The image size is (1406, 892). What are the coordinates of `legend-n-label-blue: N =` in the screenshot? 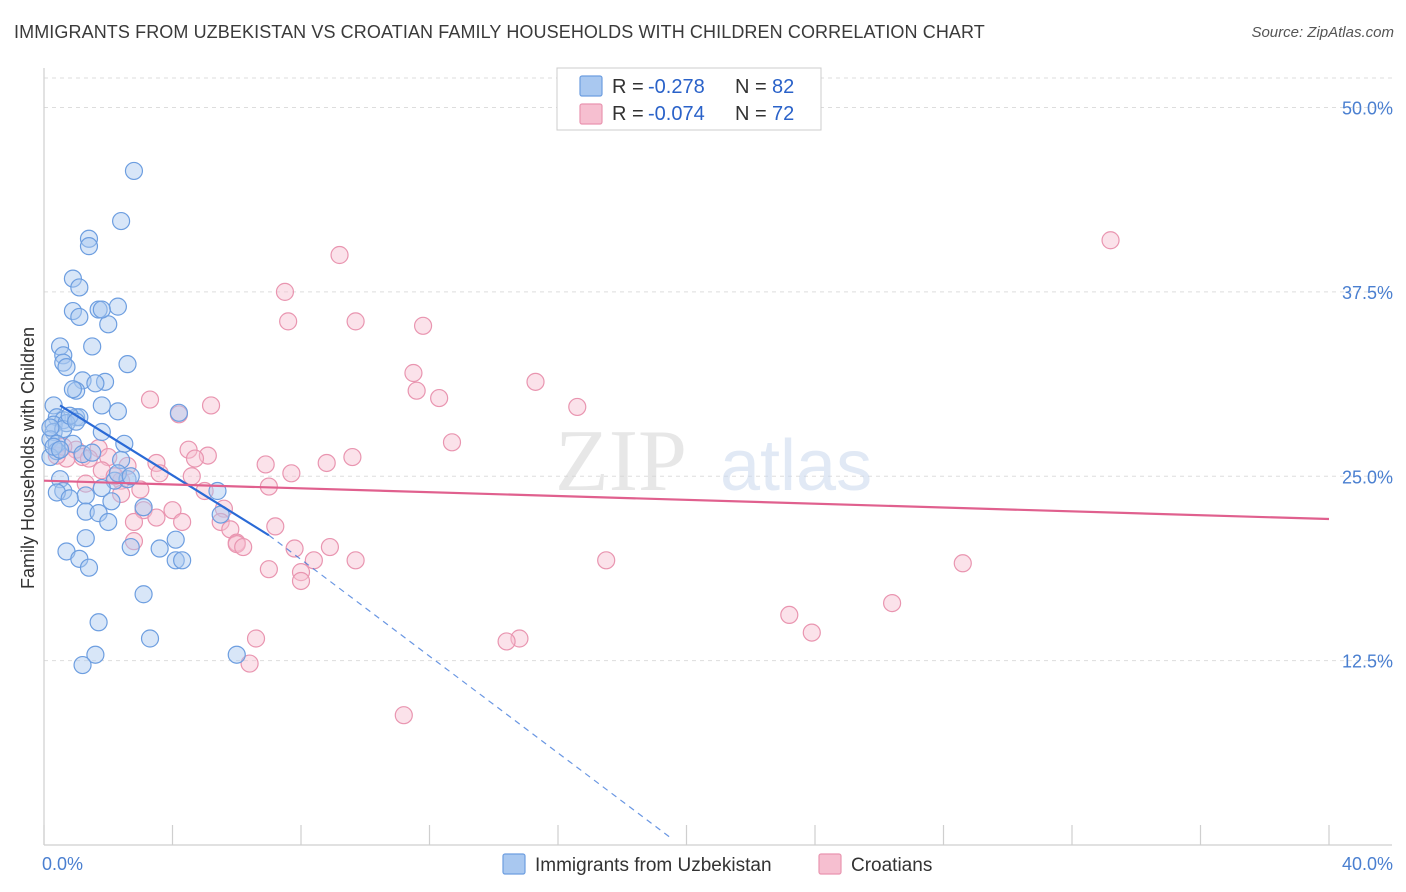 It's located at (751, 87).